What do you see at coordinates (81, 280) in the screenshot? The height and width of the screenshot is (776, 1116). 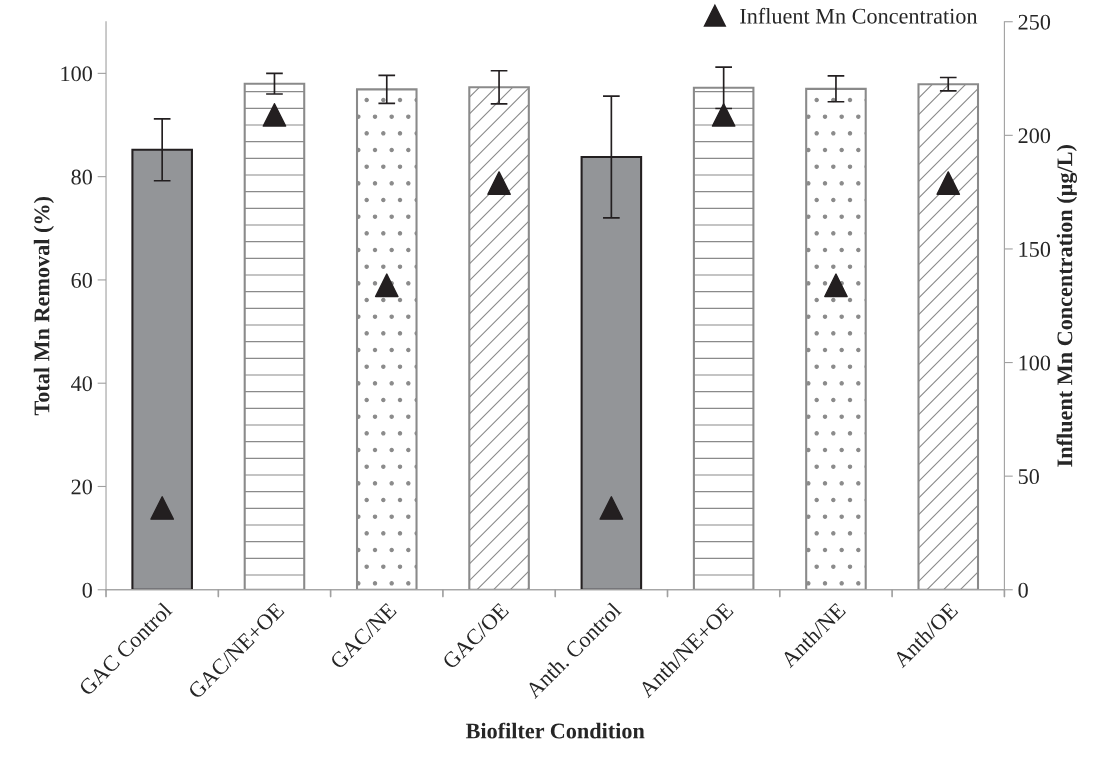 I see `y-tick-label: 60` at bounding box center [81, 280].